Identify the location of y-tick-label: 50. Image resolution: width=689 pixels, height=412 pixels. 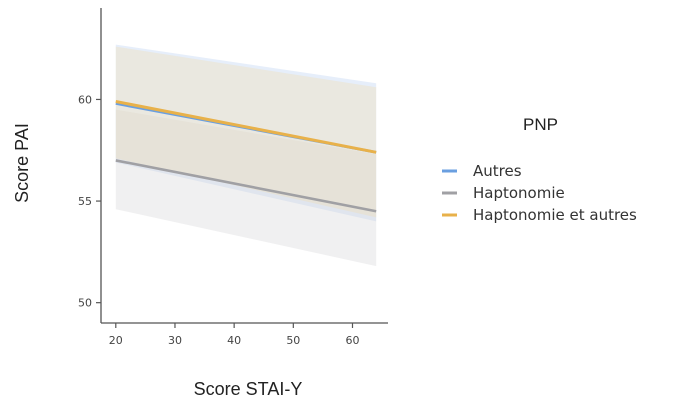
(85, 303).